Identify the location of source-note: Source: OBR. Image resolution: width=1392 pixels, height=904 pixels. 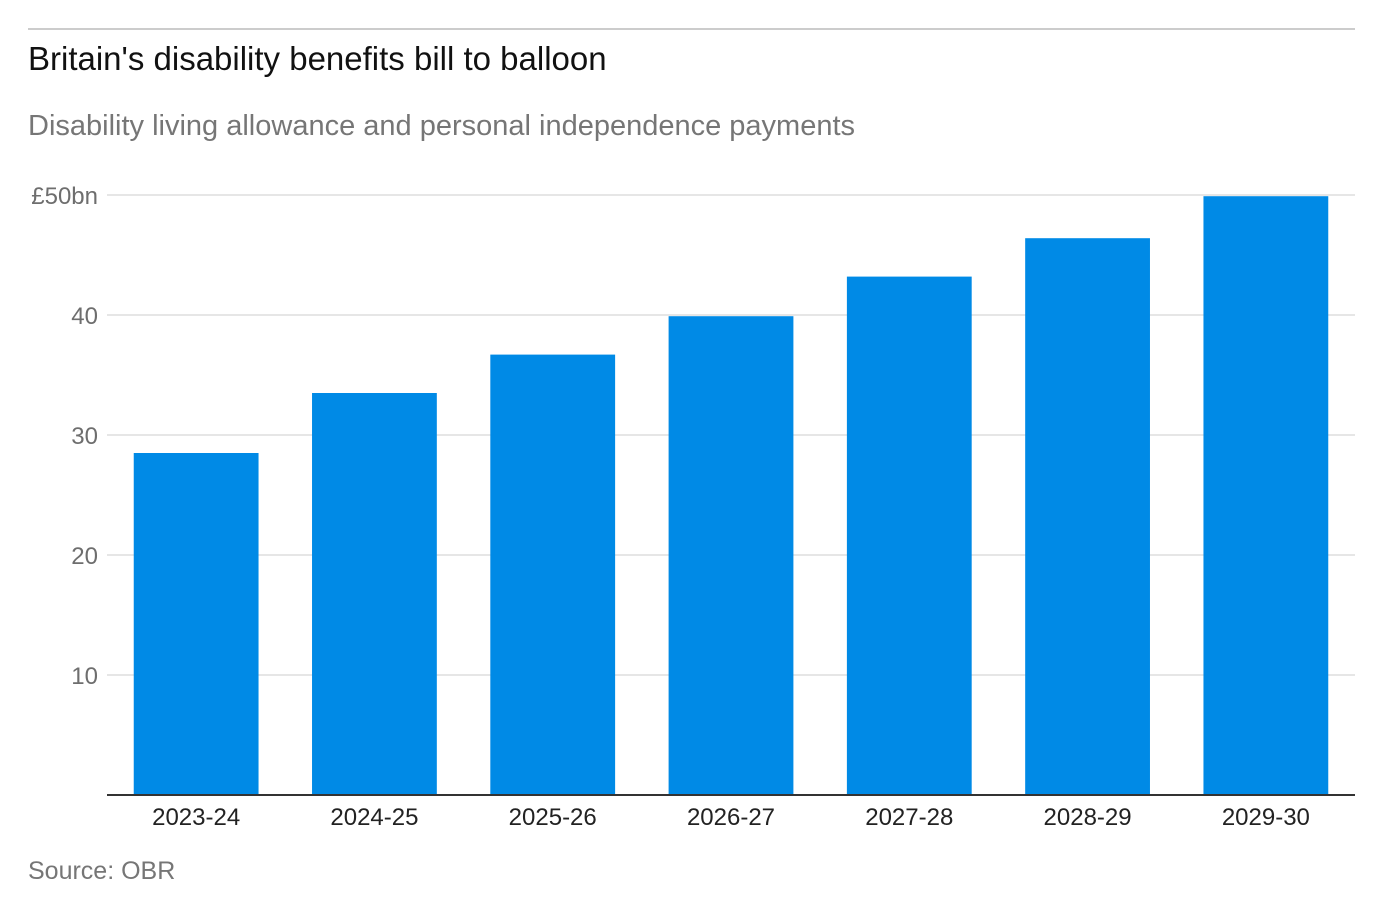
(102, 871).